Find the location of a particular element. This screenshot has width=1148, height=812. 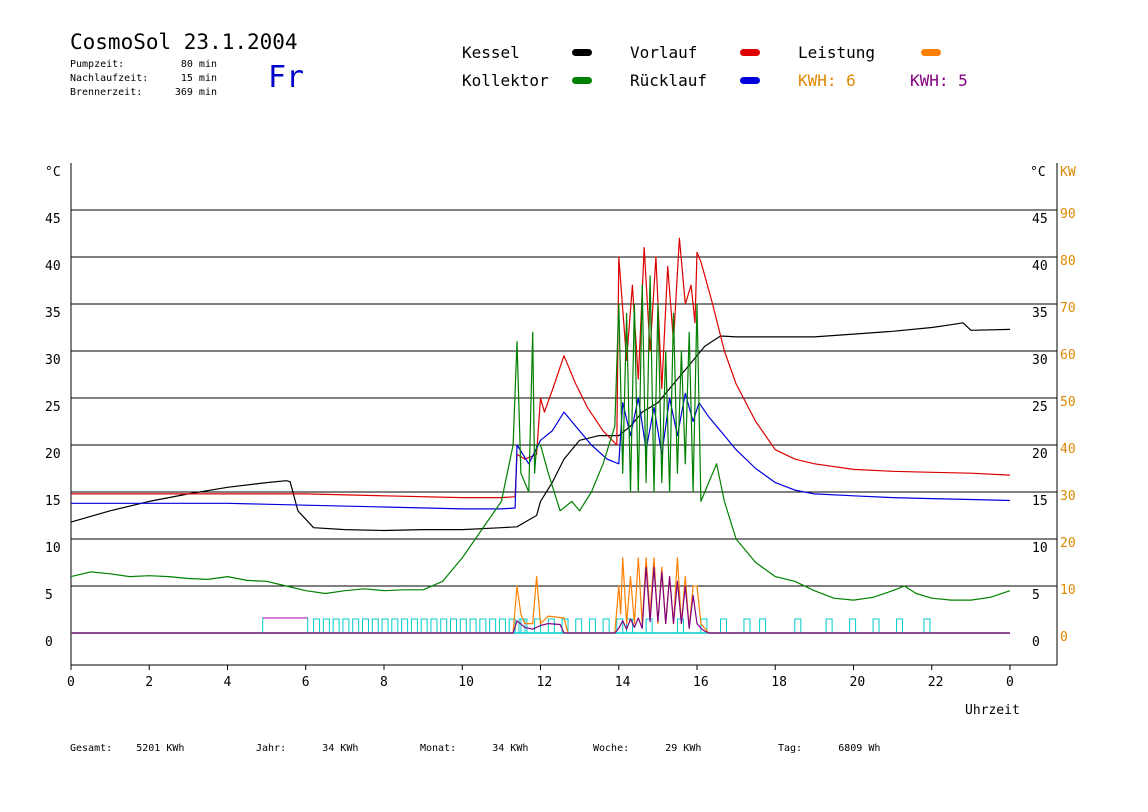

legend-swatch-kessel is located at coordinates (582, 52).